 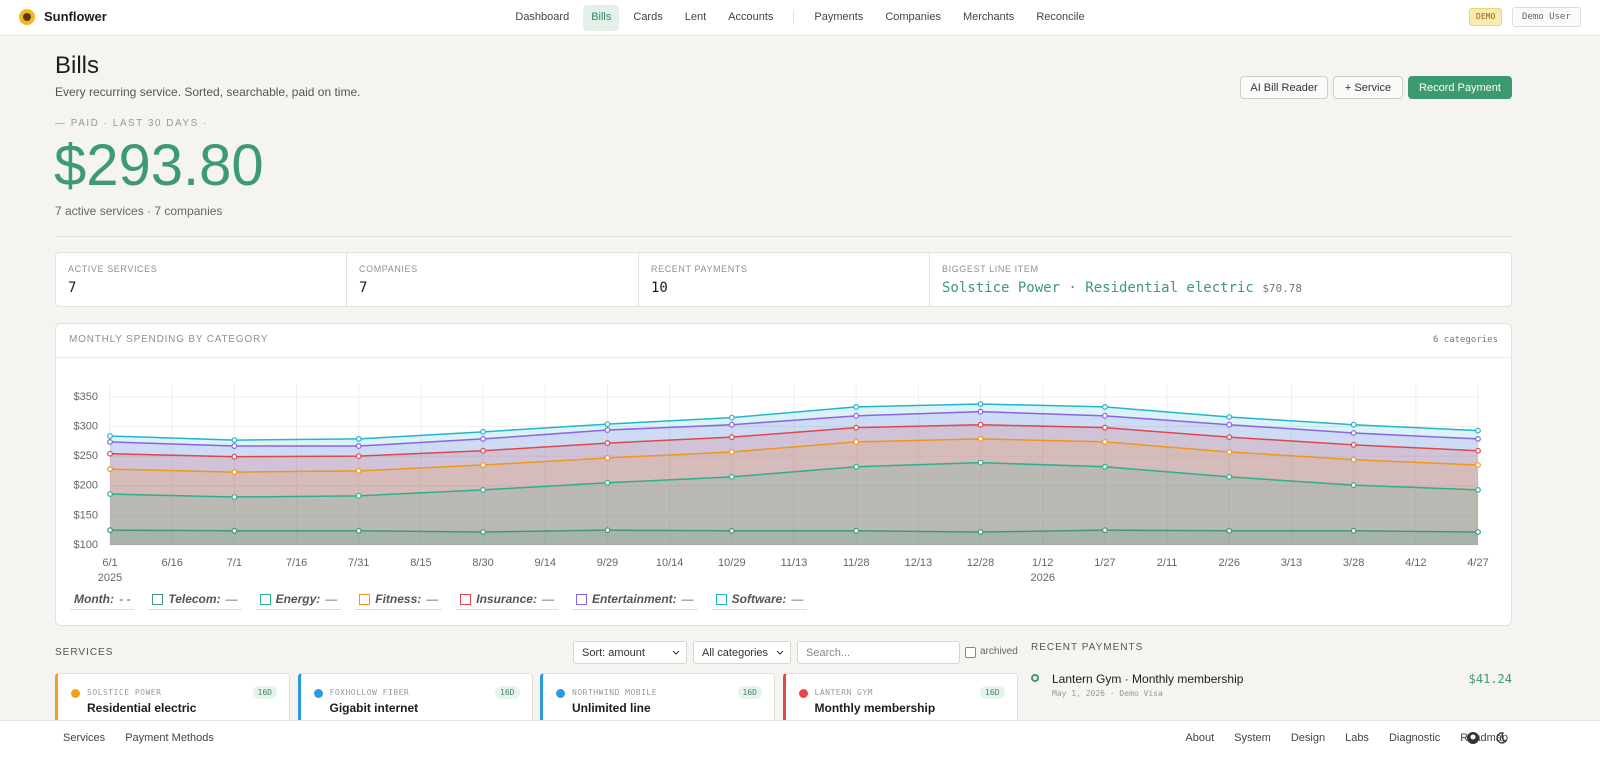 I want to click on card-company: LANTERN GYM, so click(x=843, y=692).